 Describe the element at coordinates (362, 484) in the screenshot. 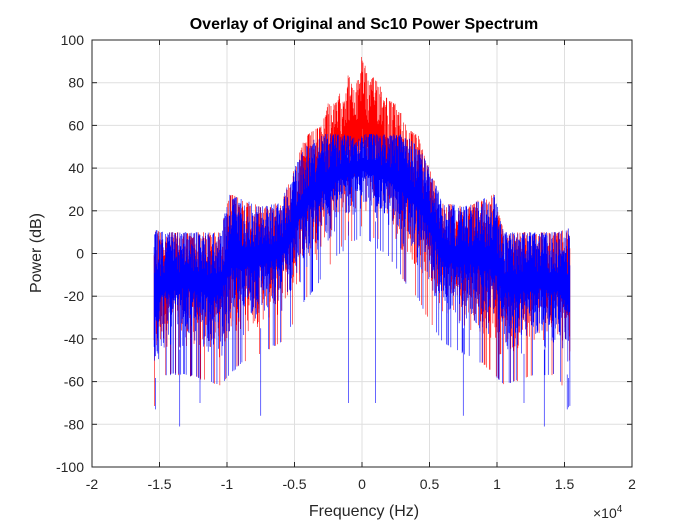

I see `x-tick-label: 0` at that location.